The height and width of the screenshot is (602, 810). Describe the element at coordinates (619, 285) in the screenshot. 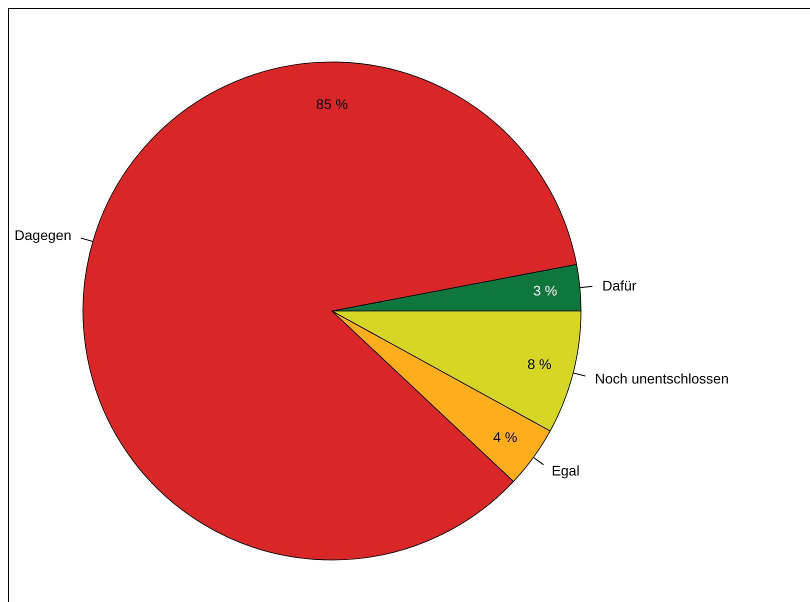

I see `slice-label: Dafür` at that location.